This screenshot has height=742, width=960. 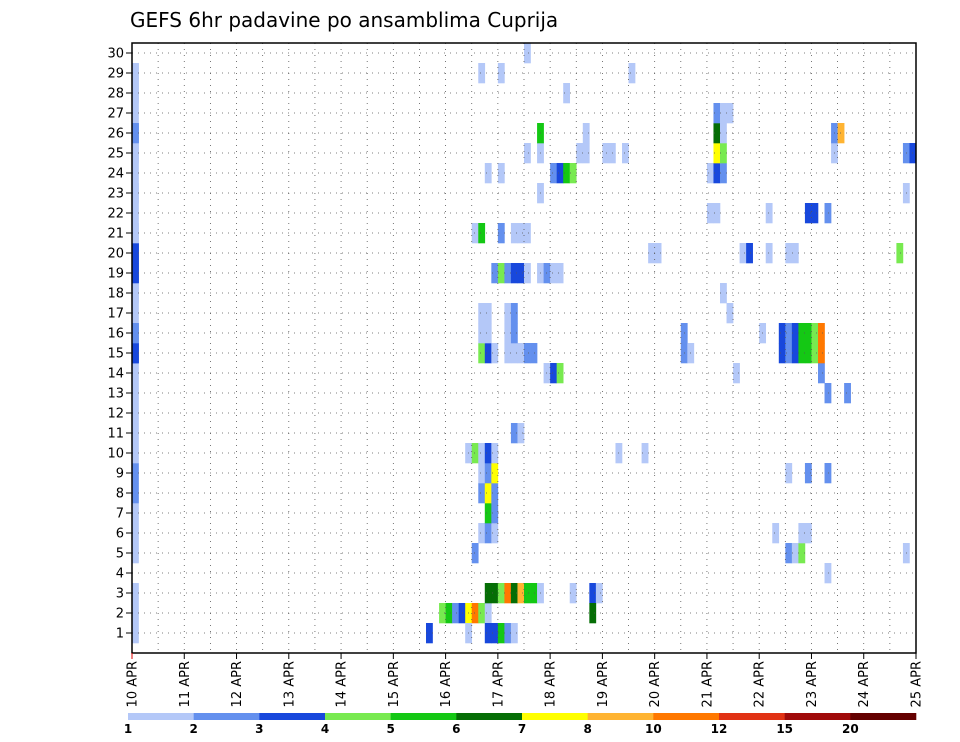 I want to click on y-tick-label: 28, so click(x=115, y=94).